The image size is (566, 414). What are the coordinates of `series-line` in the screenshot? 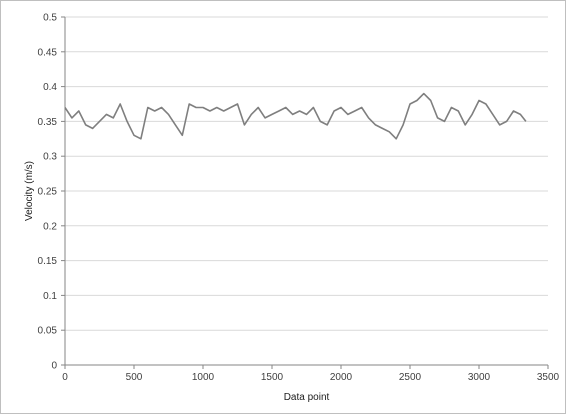 It's located at (295, 116).